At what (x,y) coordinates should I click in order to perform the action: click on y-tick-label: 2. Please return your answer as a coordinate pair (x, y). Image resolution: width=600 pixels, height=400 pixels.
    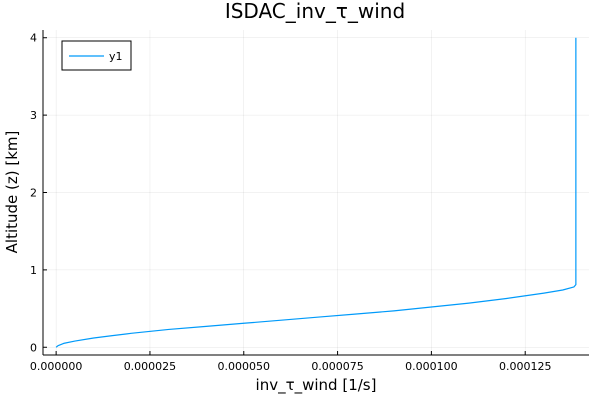
    Looking at the image, I should click on (33, 193).